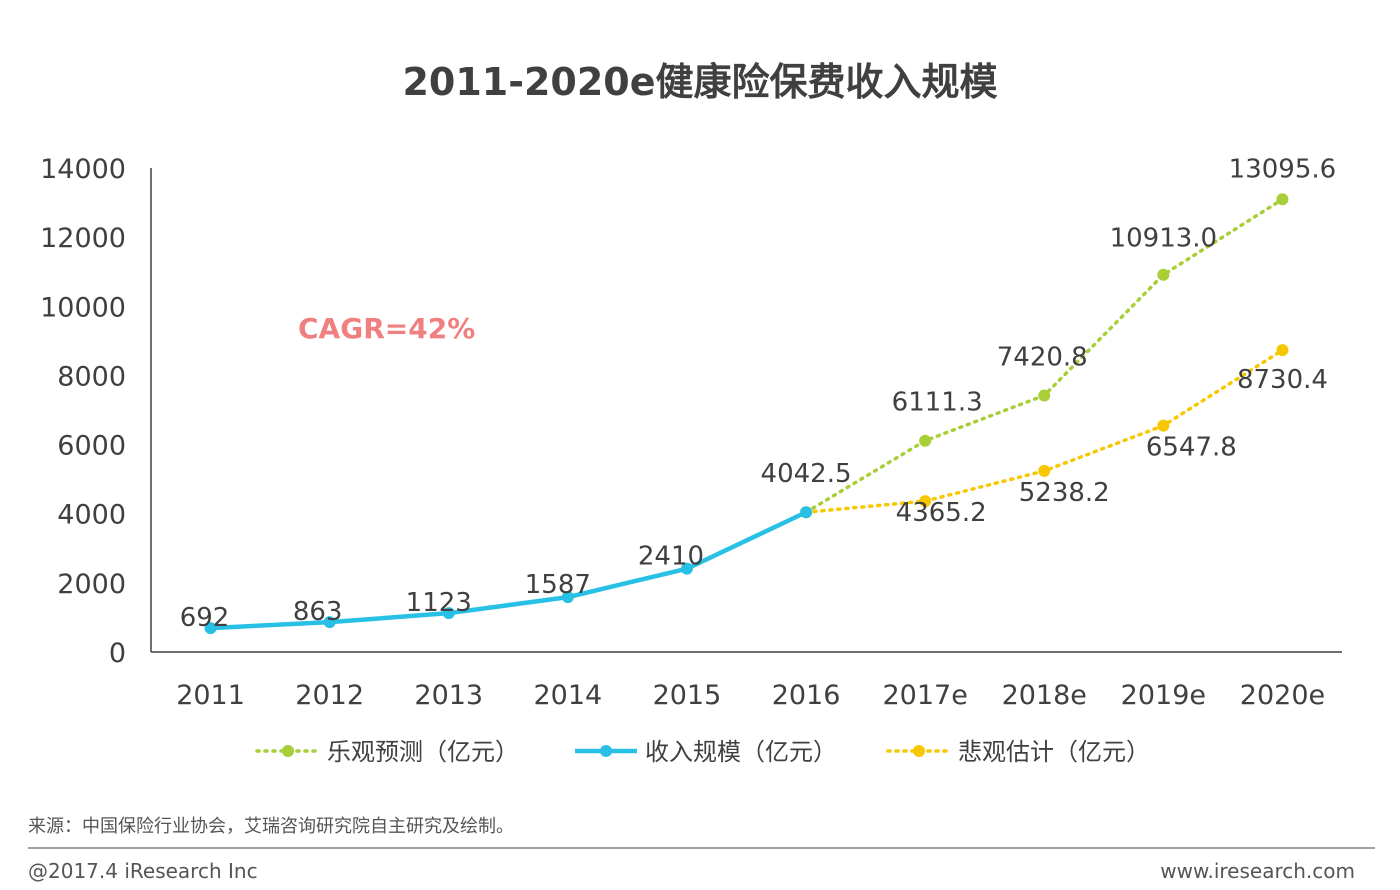  Describe the element at coordinates (558, 585) in the screenshot. I see `data-label: 1587` at that location.